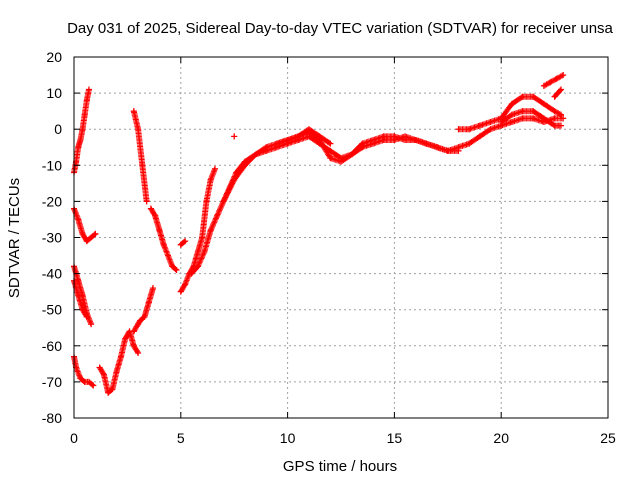 Image resolution: width=640 pixels, height=485 pixels. What do you see at coordinates (52, 382) in the screenshot?
I see `y-tick-label: -70` at bounding box center [52, 382].